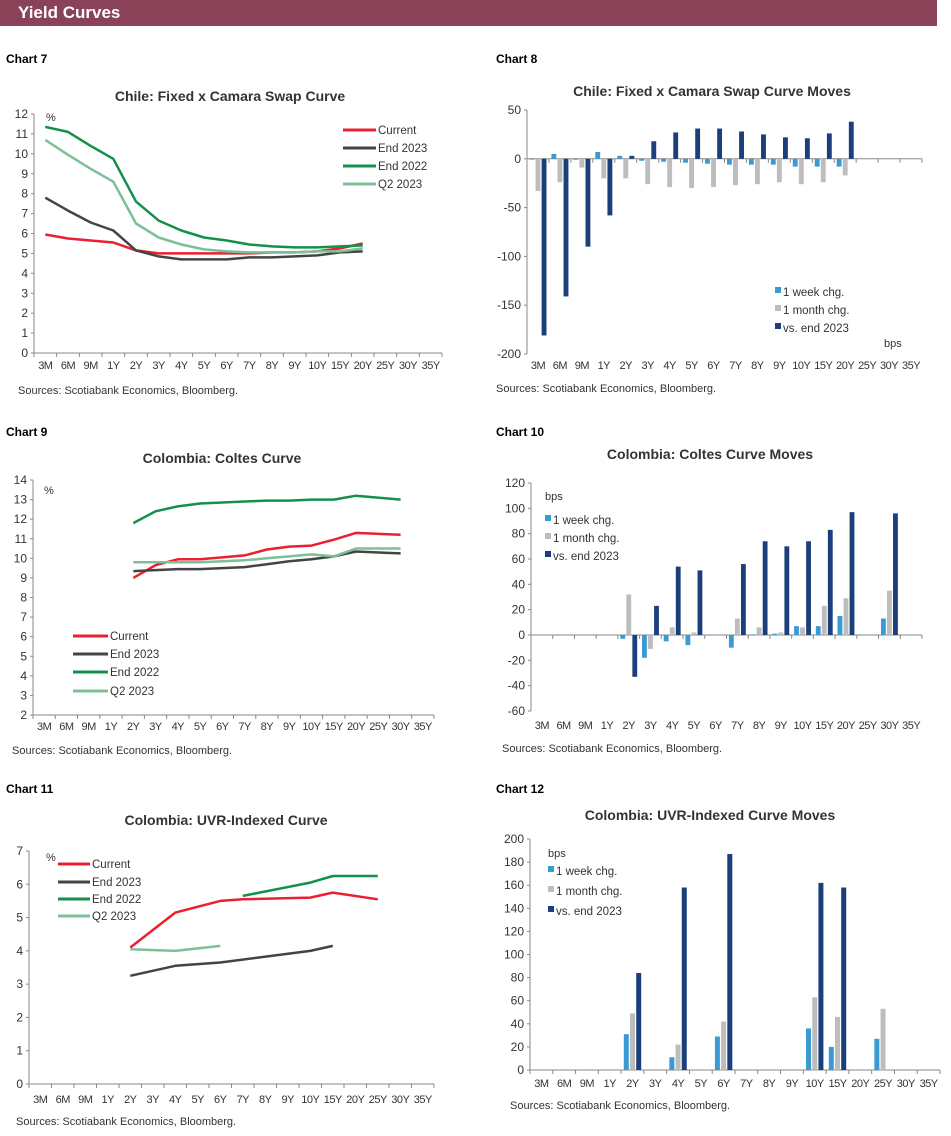  What do you see at coordinates (698, 143) in the screenshot?
I see `bar-vs-end-2023-5Y` at bounding box center [698, 143].